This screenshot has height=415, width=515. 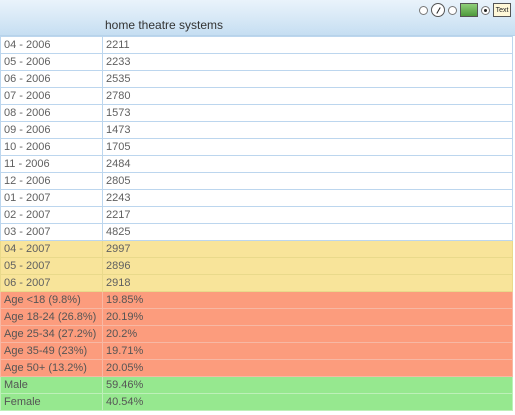 I want to click on table-row: Male 59.46%, so click(x=256, y=385).